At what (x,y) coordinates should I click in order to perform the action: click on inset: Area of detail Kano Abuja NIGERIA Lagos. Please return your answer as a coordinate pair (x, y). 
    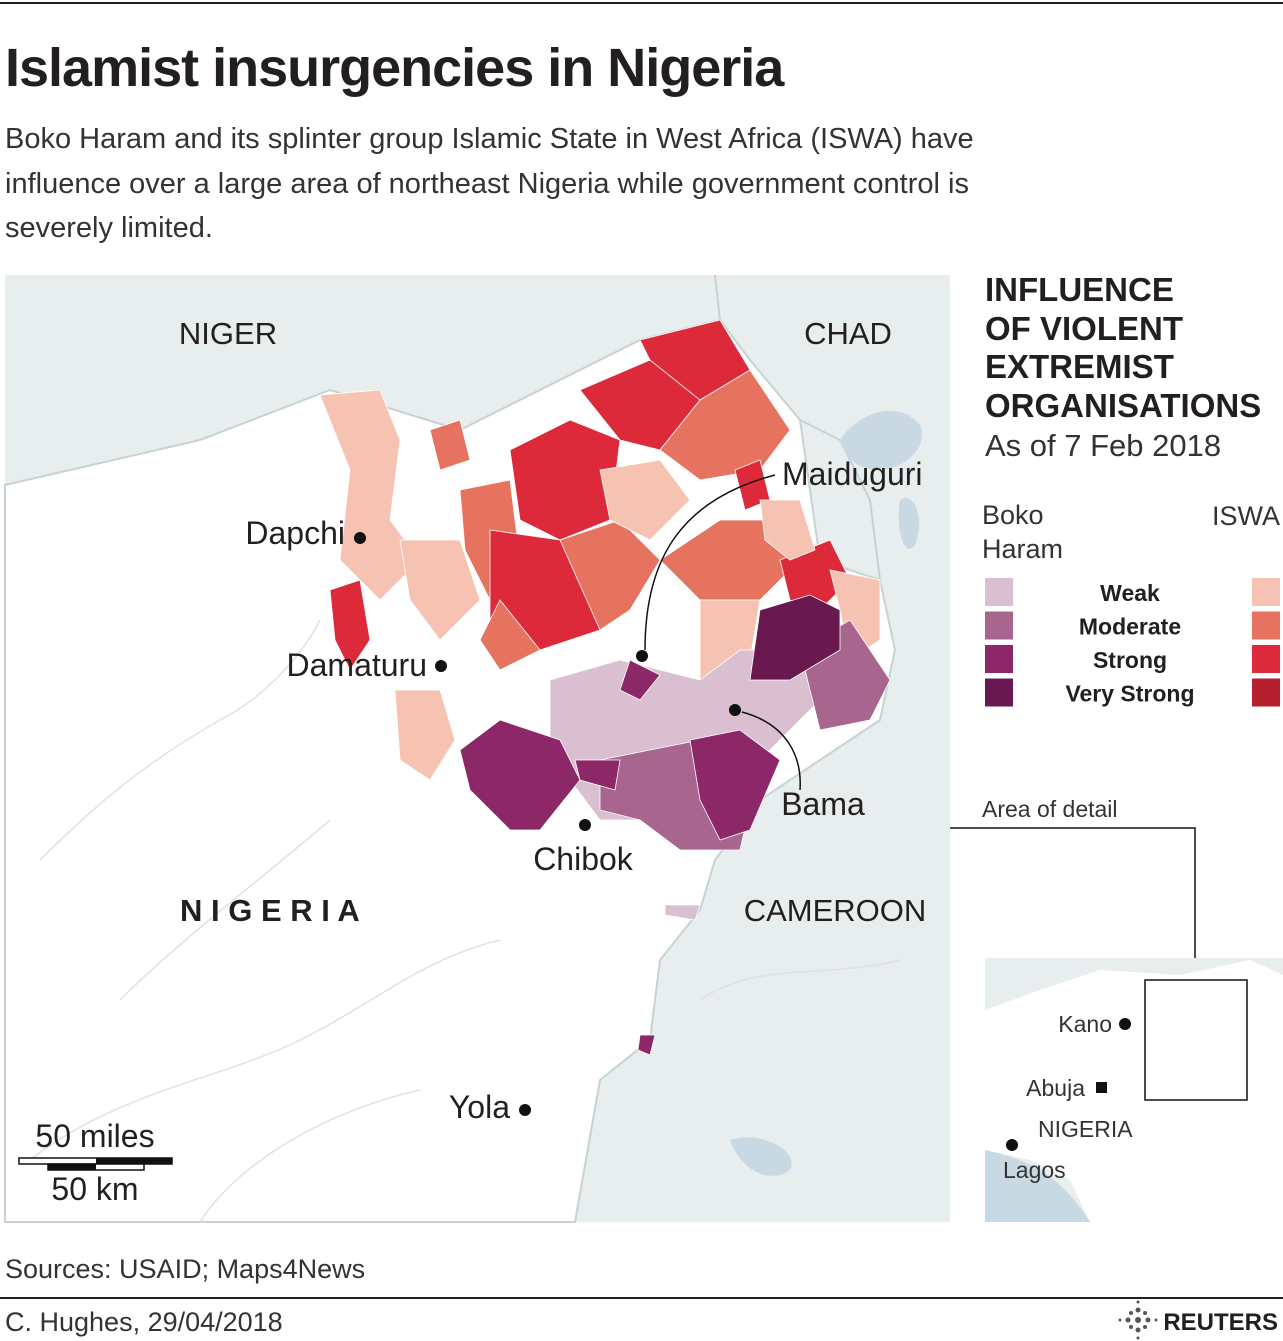
    Looking at the image, I should click on (1116, 1009).